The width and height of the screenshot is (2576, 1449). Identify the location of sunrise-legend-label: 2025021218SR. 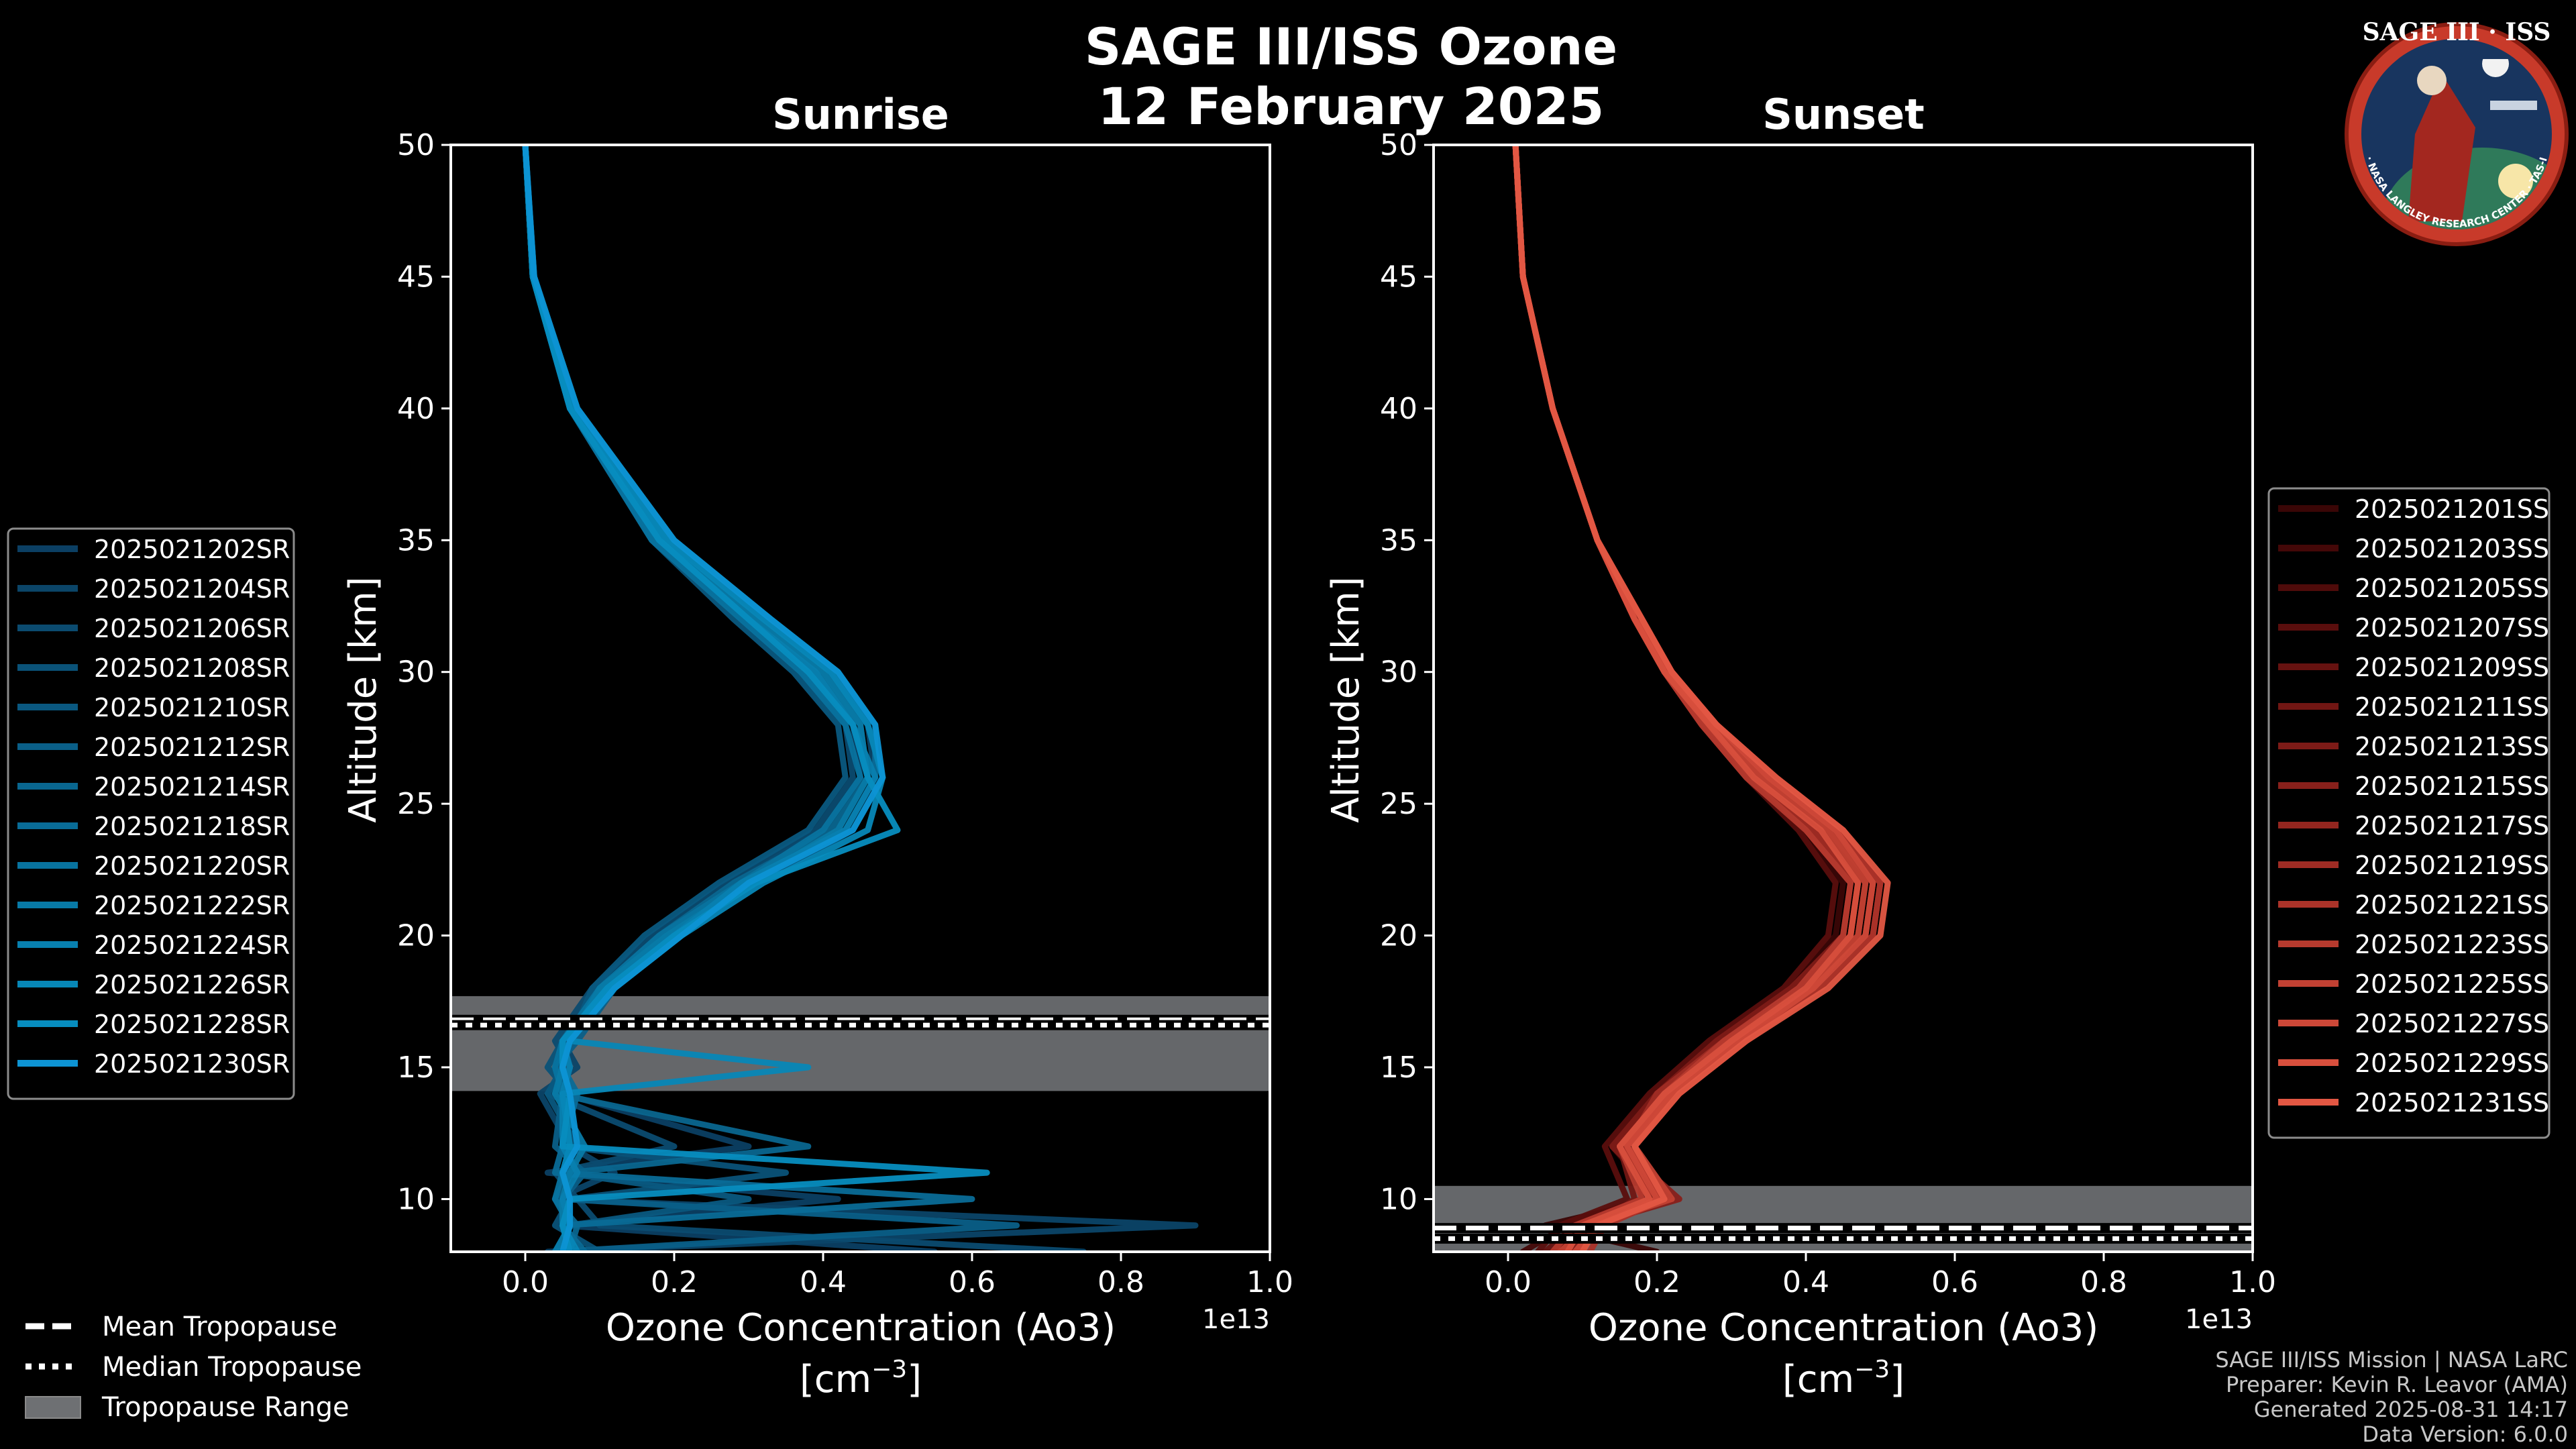
(192, 826).